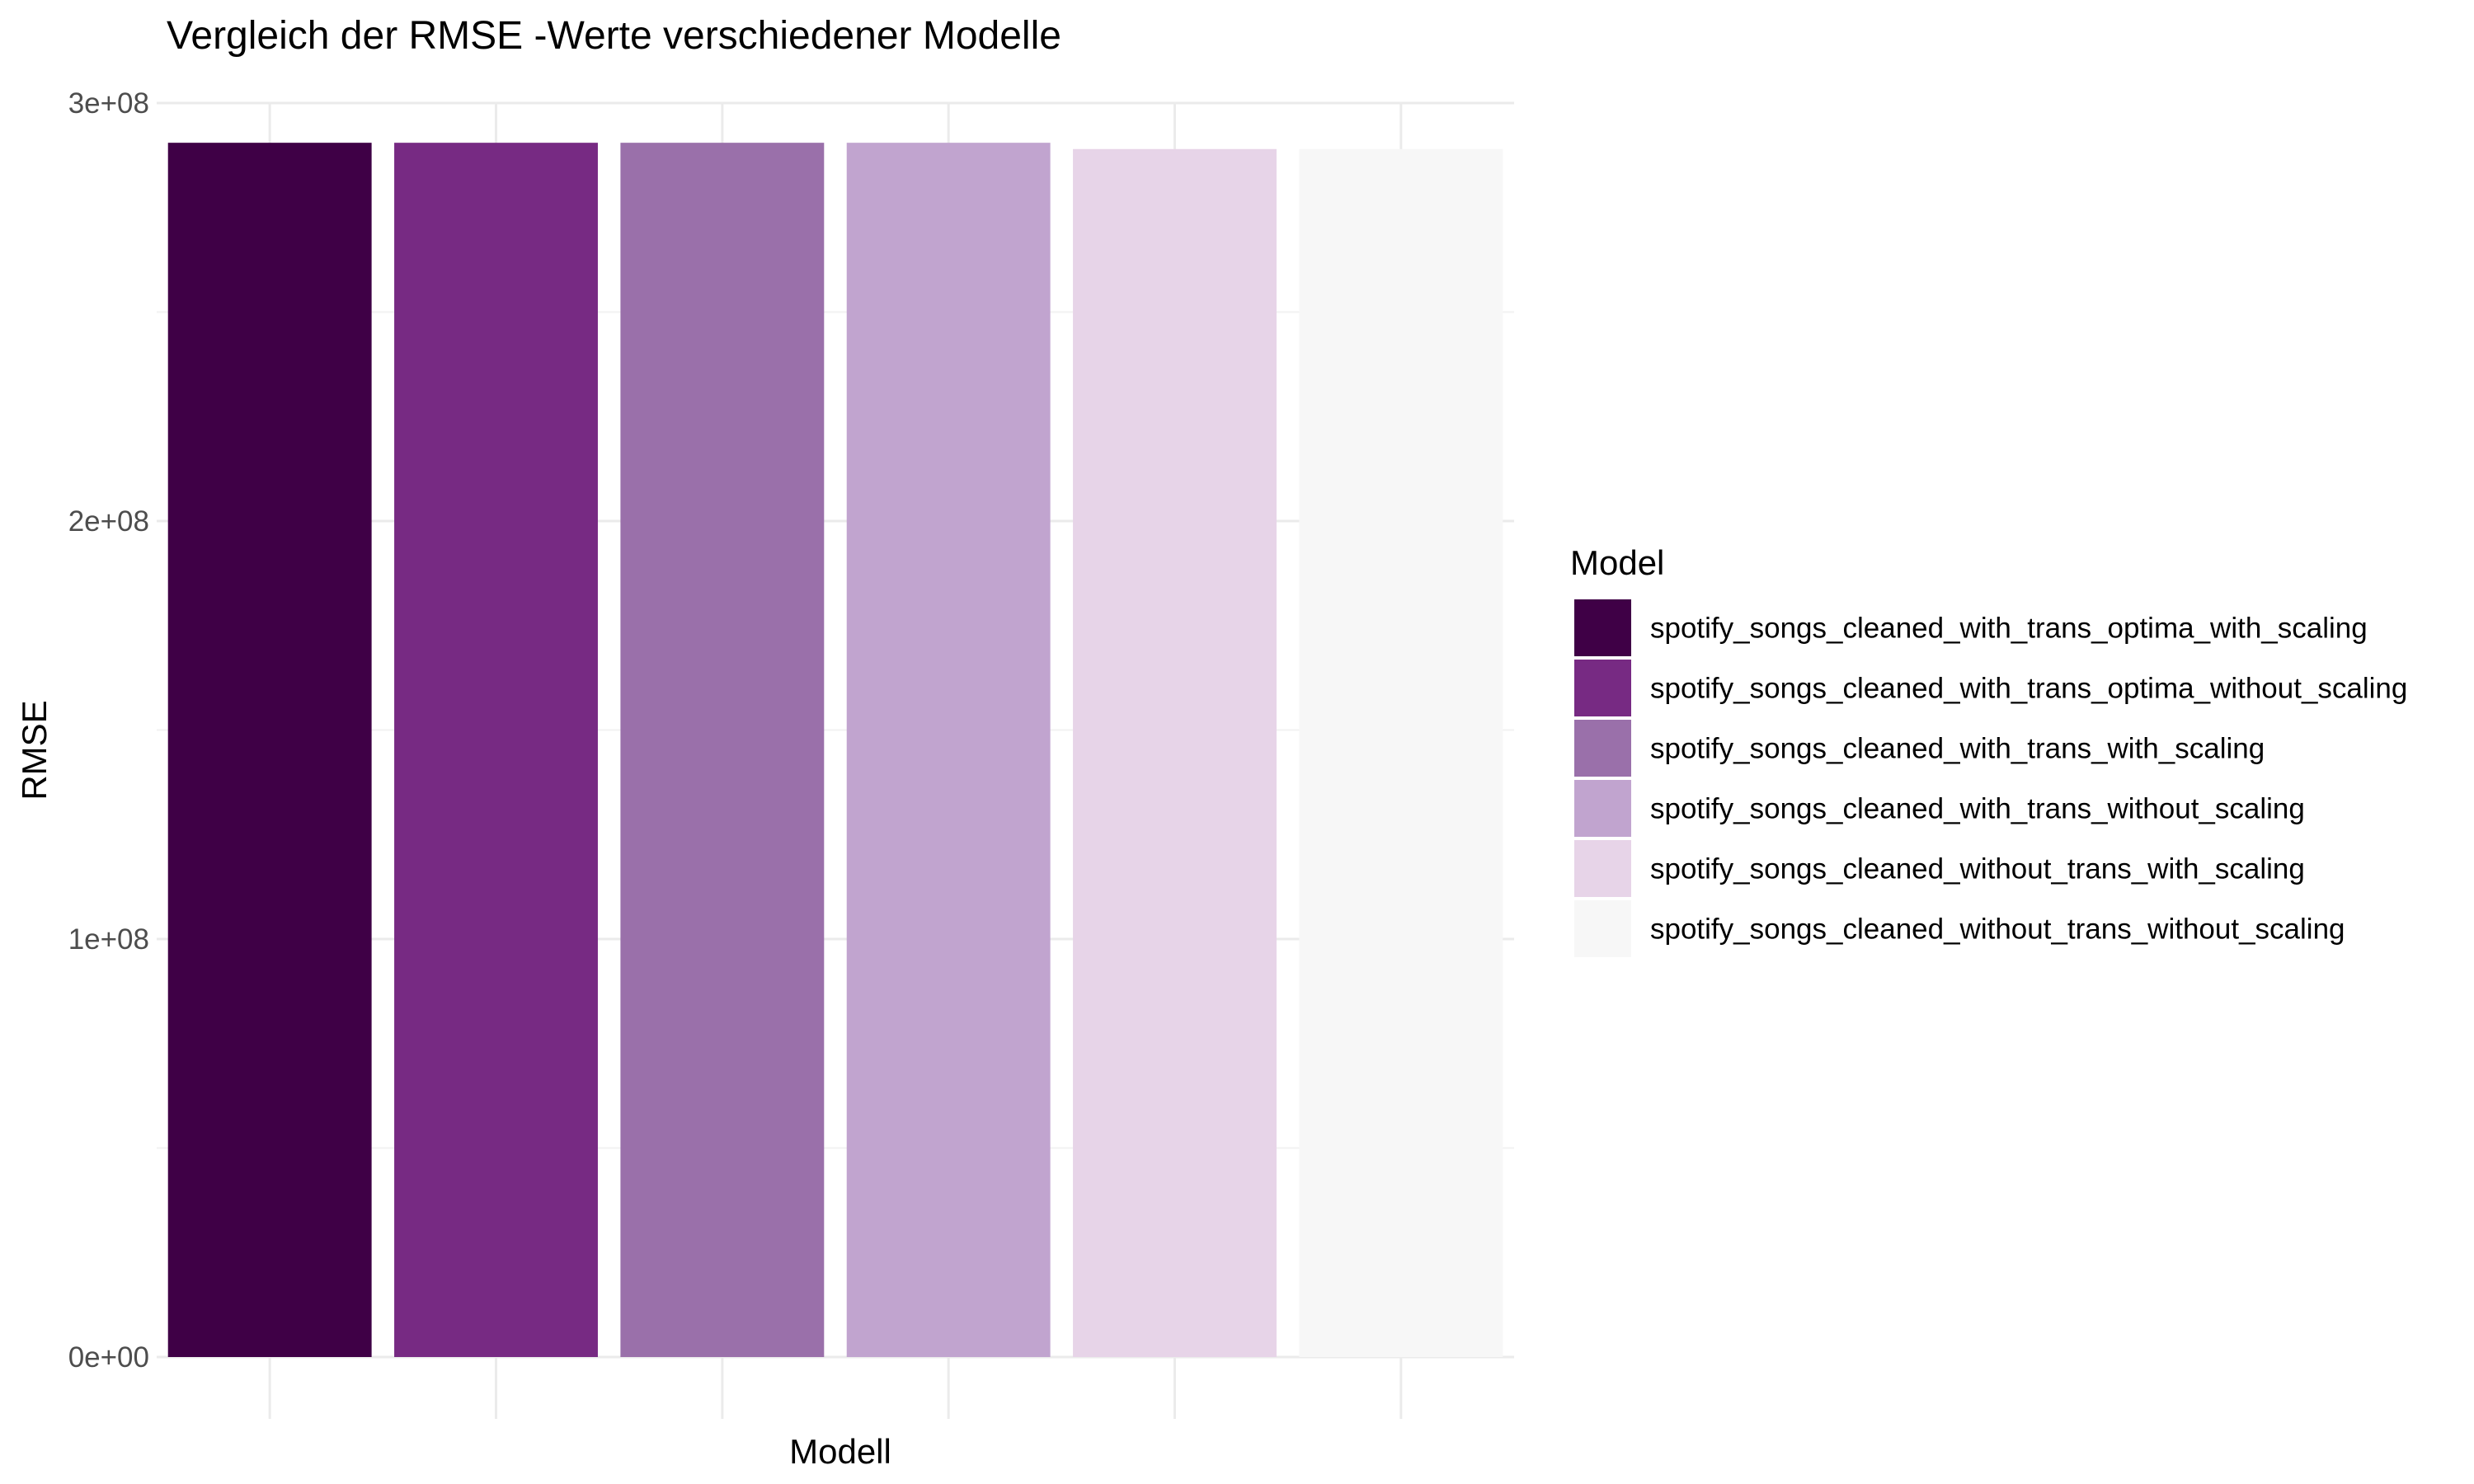 The image size is (2474, 1484). What do you see at coordinates (108, 730) in the screenshot?
I see `y-axis-ticks: 0e+00 1e+08 2e+08 3e+08` at bounding box center [108, 730].